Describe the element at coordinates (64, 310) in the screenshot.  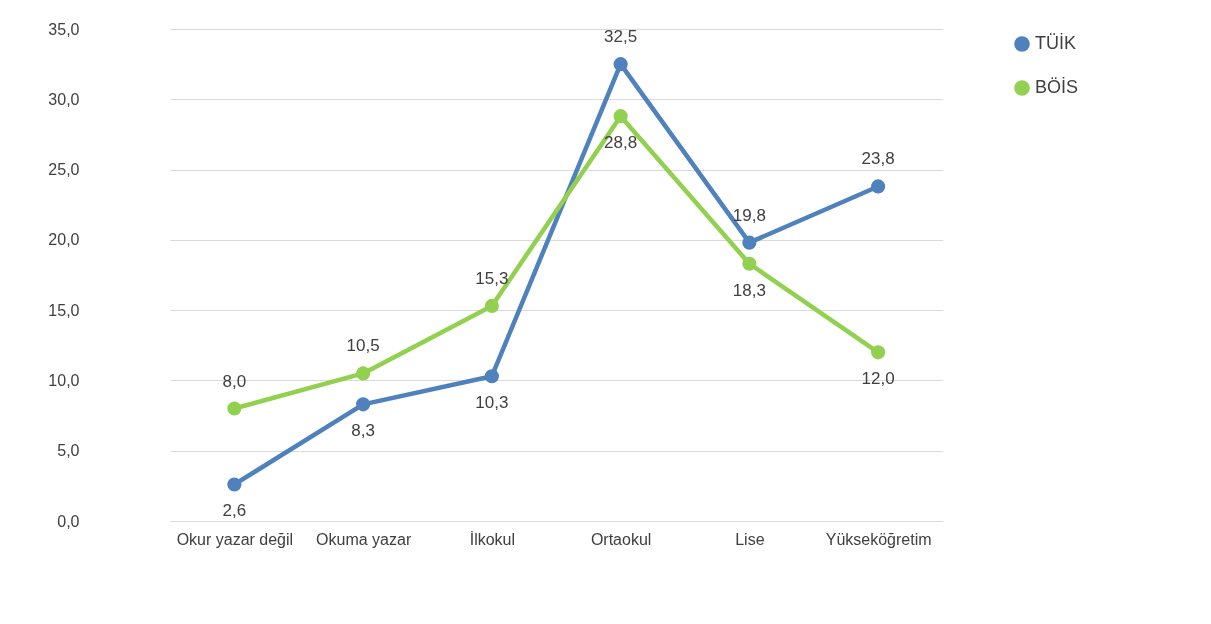
I see `y-tick-label: 15,0` at that location.